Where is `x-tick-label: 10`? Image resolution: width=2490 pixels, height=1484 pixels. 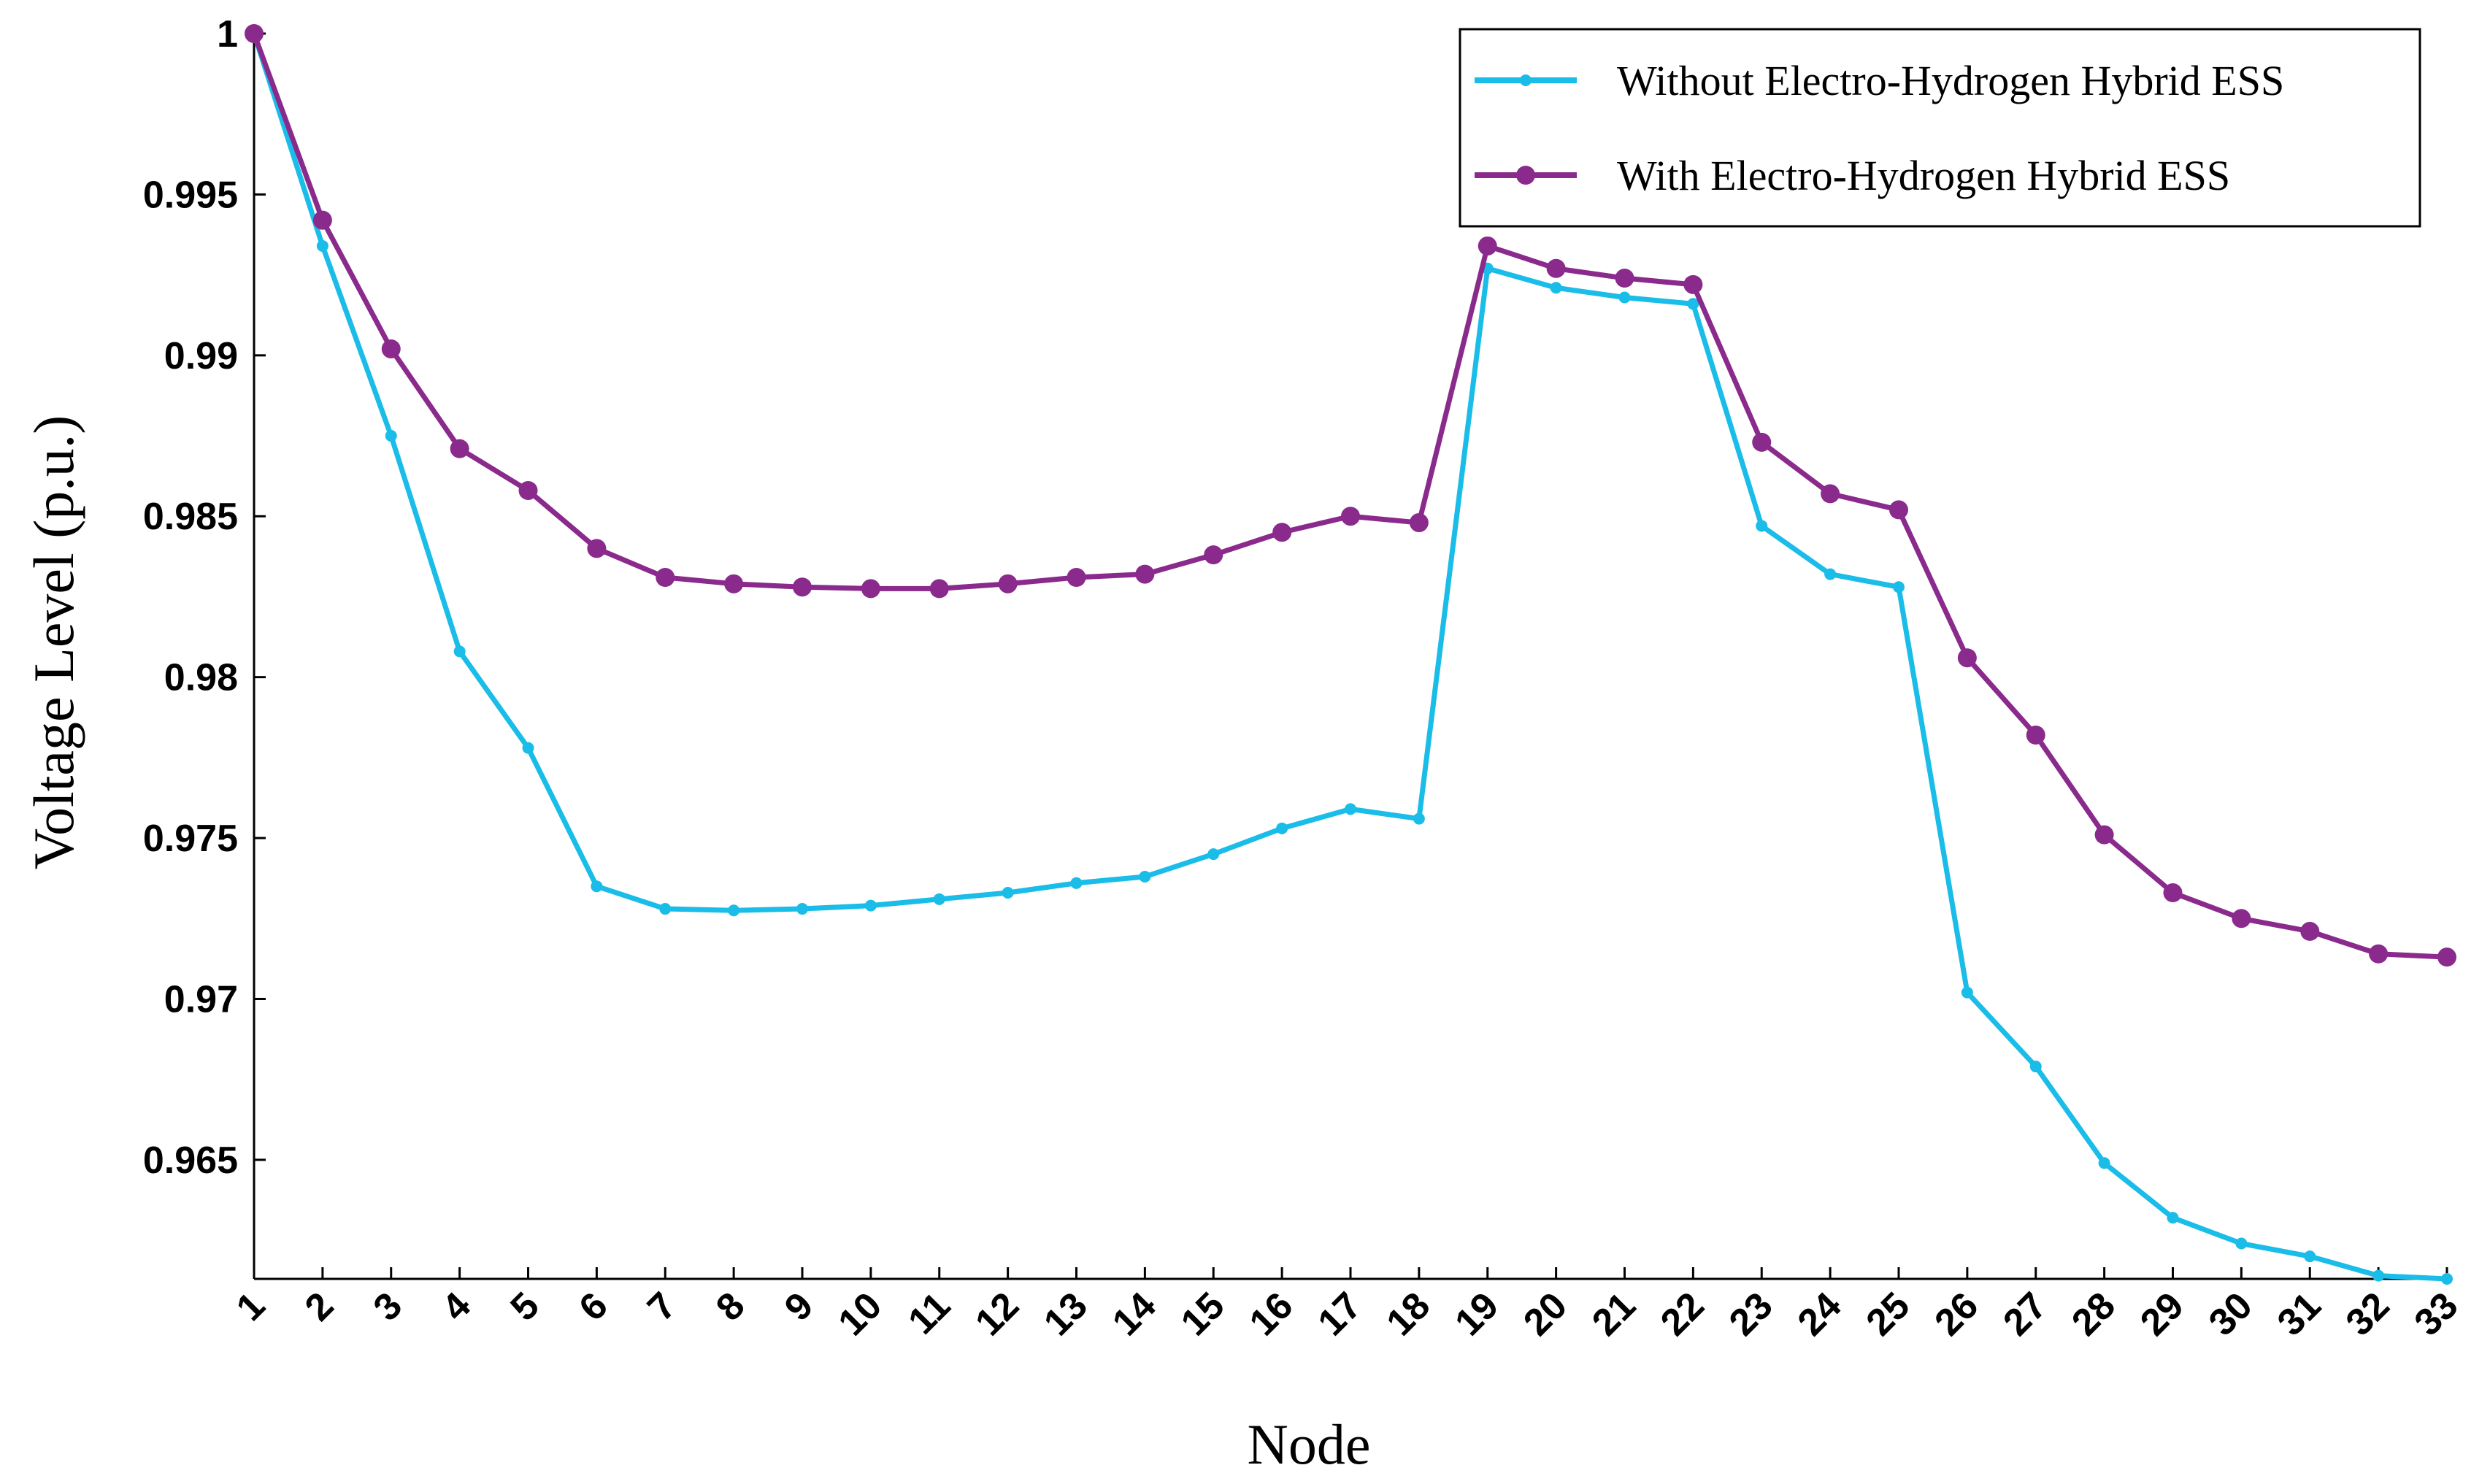
x-tick-label: 10 is located at coordinates (860, 1314).